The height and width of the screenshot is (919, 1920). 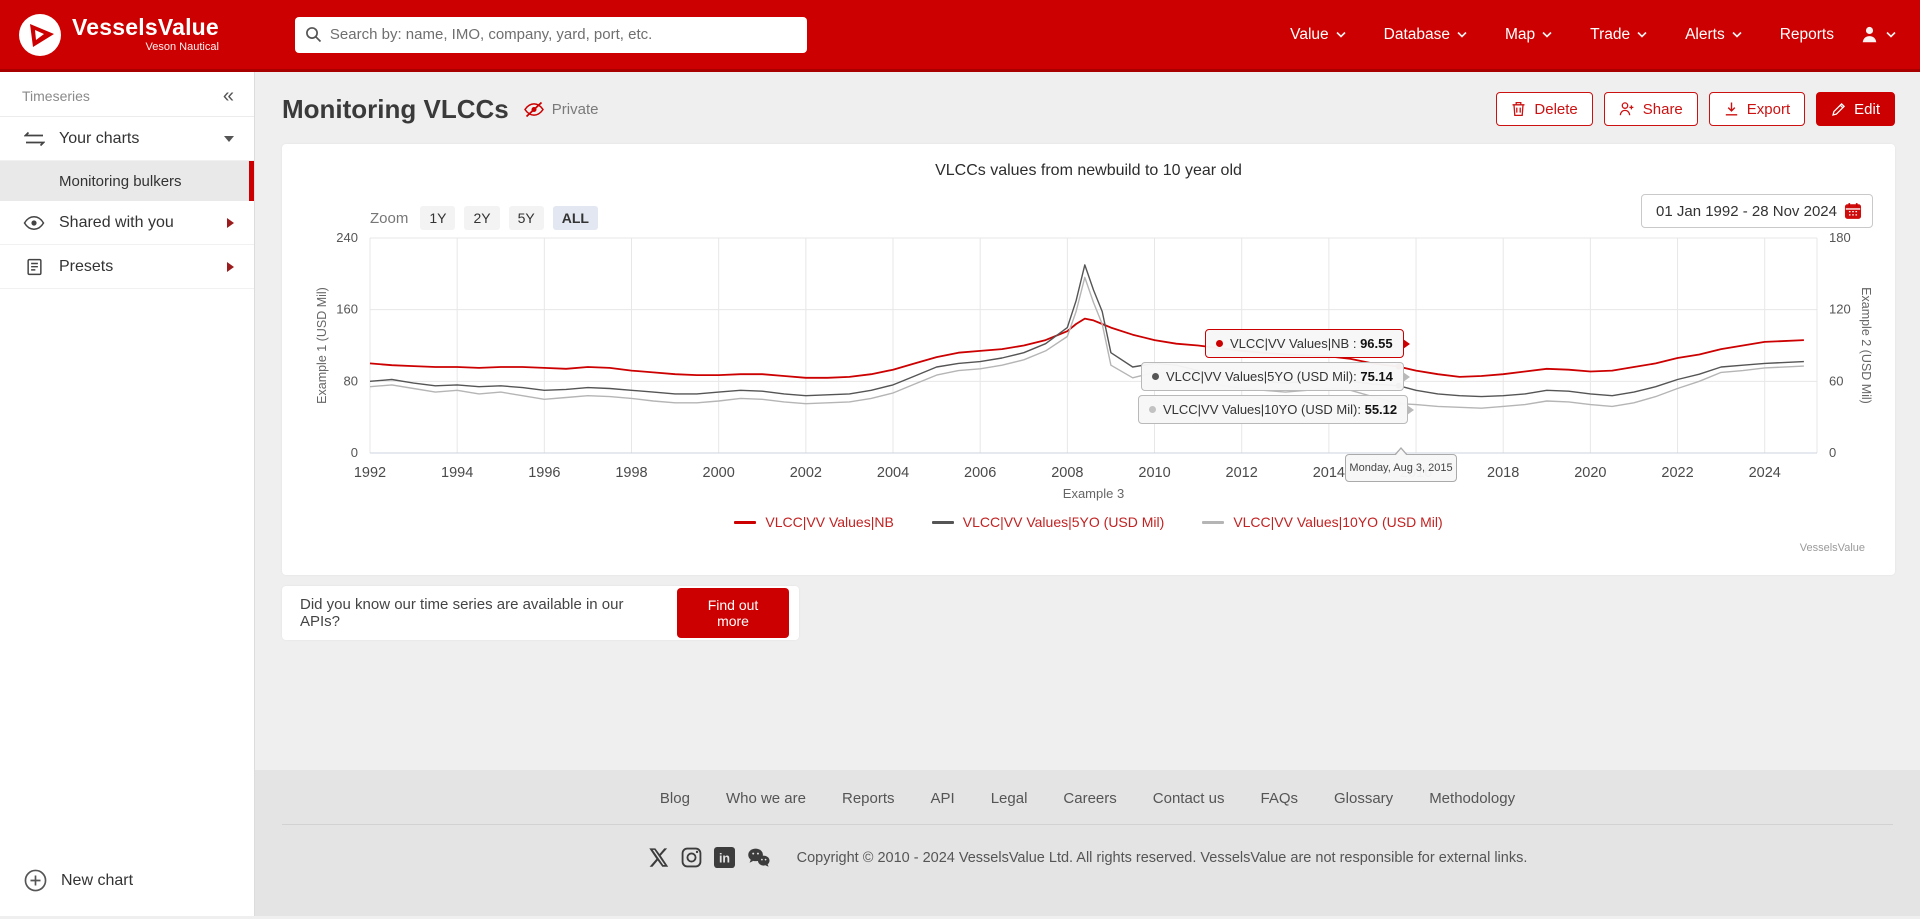 What do you see at coordinates (759, 857) in the screenshot?
I see `wechat-icon` at bounding box center [759, 857].